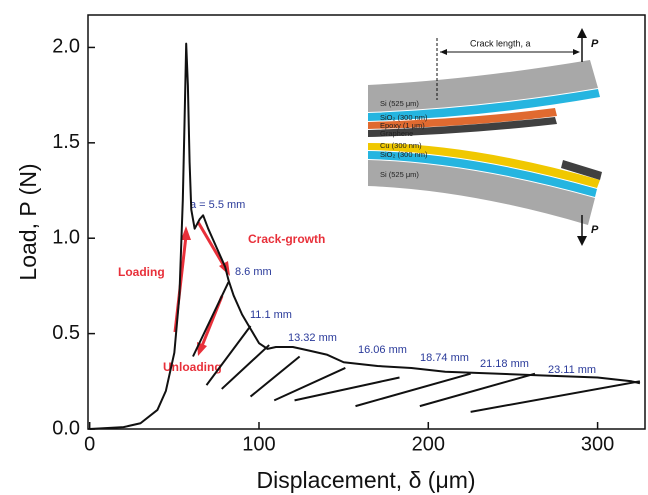 This screenshot has width=648, height=495. Describe the element at coordinates (271, 315) in the screenshot. I see `crack-label: 11.1 mm` at that location.